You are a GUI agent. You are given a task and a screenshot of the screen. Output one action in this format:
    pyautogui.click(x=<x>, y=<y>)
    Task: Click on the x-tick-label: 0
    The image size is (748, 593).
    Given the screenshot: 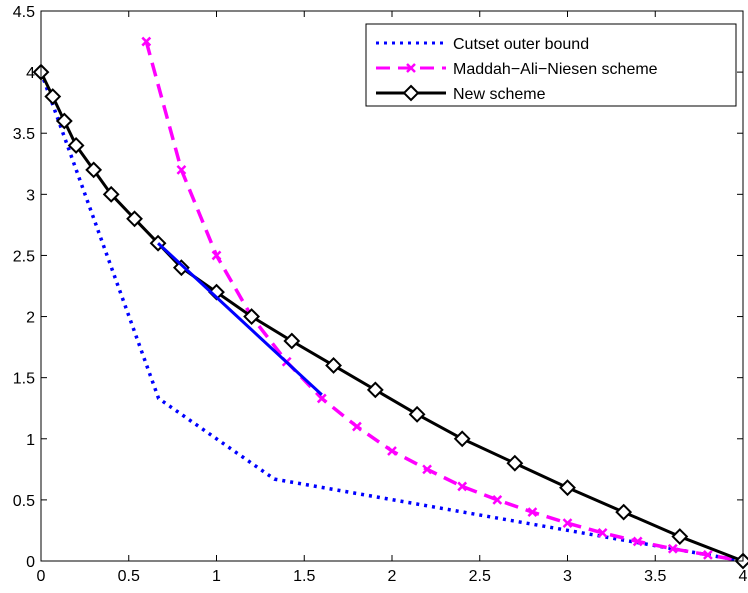 What is the action you would take?
    pyautogui.click(x=41, y=576)
    